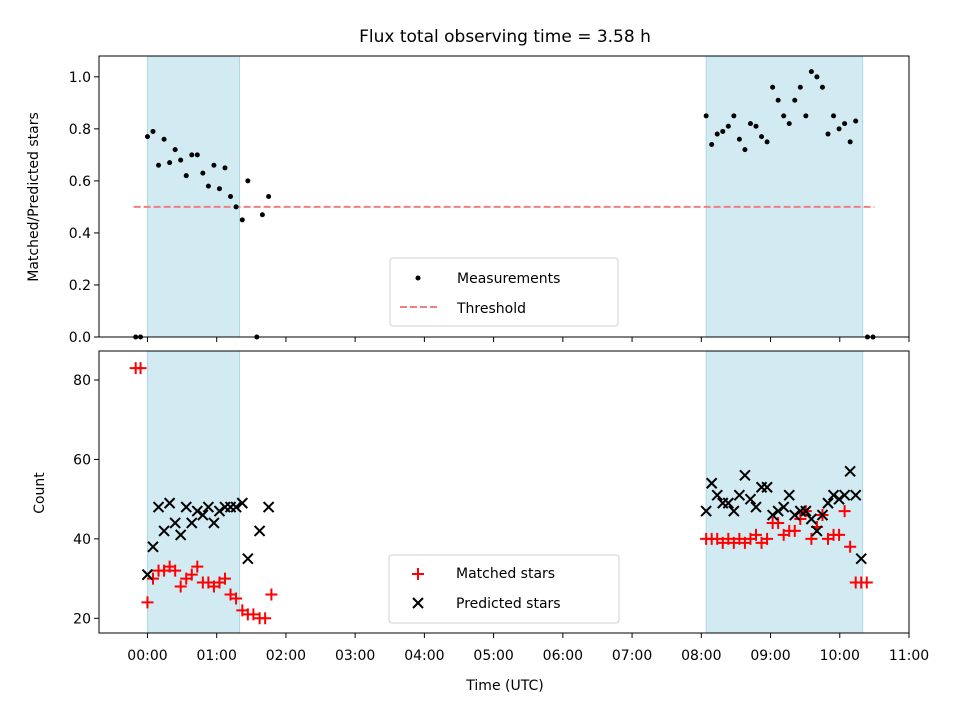  Describe the element at coordinates (632, 656) in the screenshot. I see `x-tick-label: 07:00` at that location.